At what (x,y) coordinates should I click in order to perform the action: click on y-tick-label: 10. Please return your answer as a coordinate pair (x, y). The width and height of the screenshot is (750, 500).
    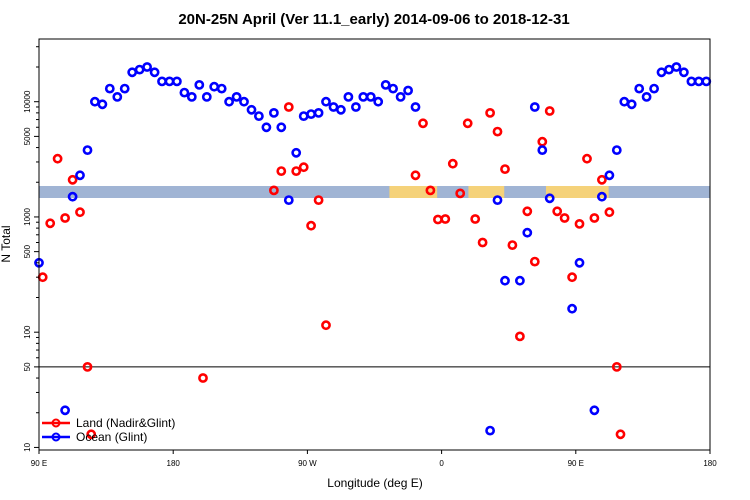
    Looking at the image, I should click on (27, 446).